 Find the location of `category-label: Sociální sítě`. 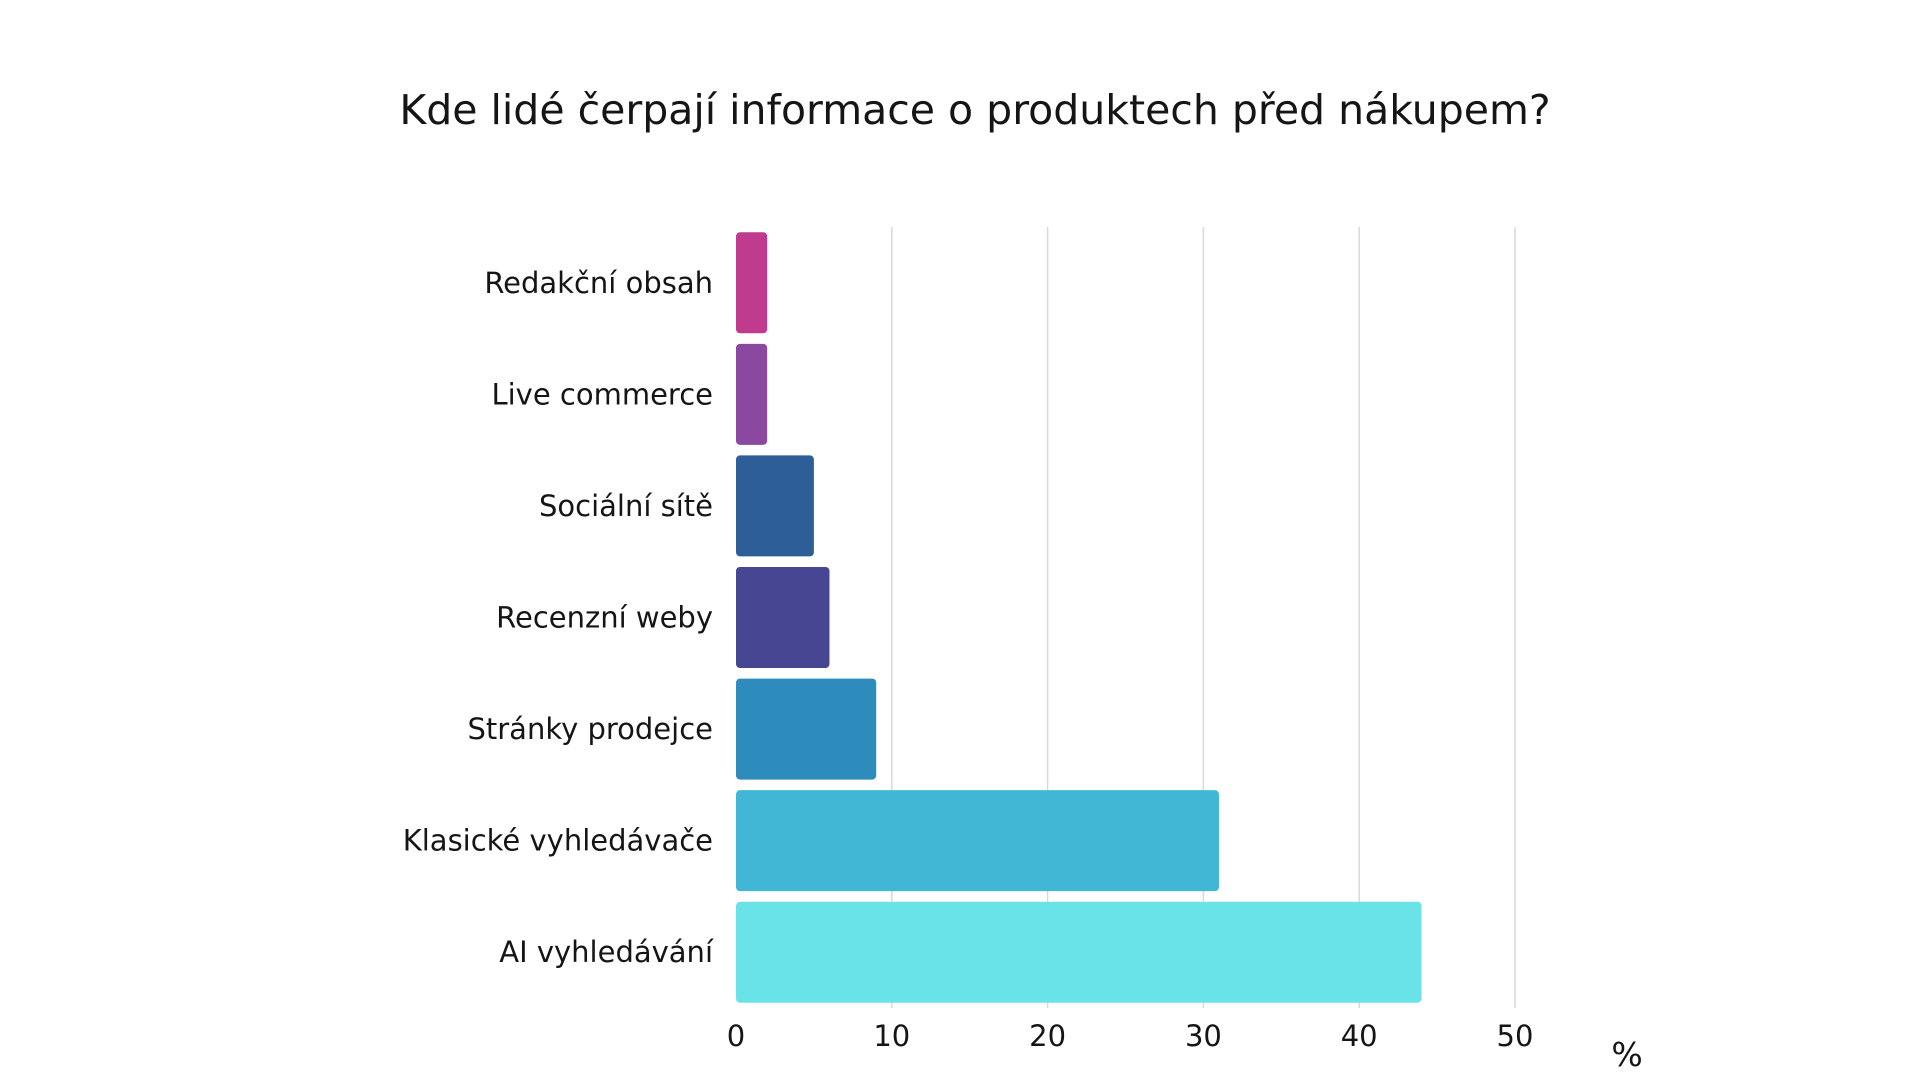

category-label: Sociální sítě is located at coordinates (626, 506).